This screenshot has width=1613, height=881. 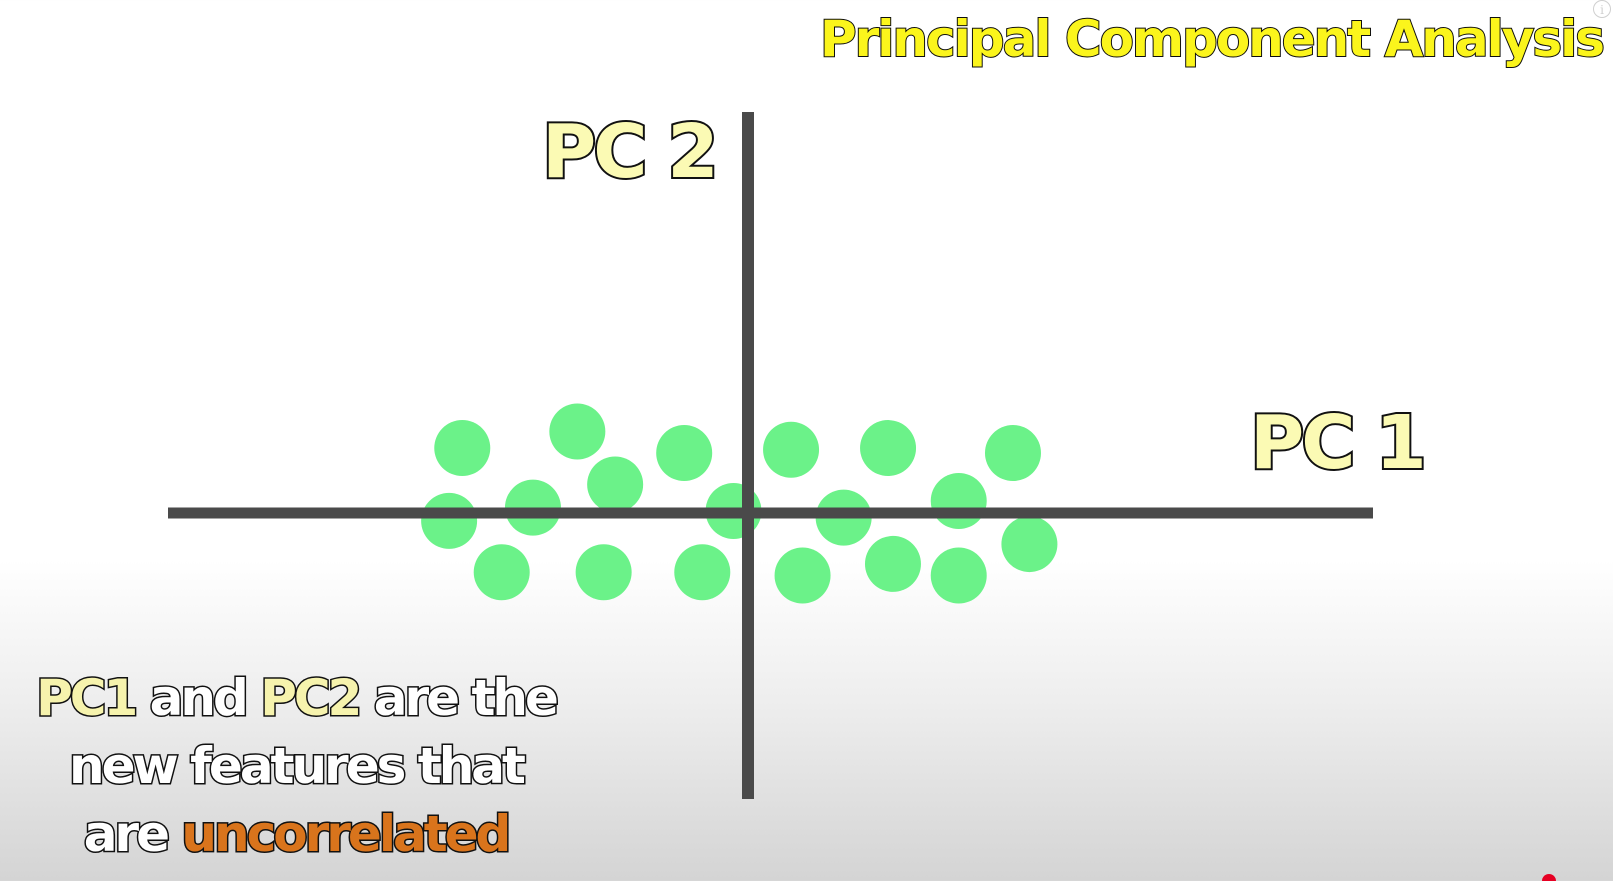 I want to click on caption-line-2: new features that, so click(x=298, y=766).